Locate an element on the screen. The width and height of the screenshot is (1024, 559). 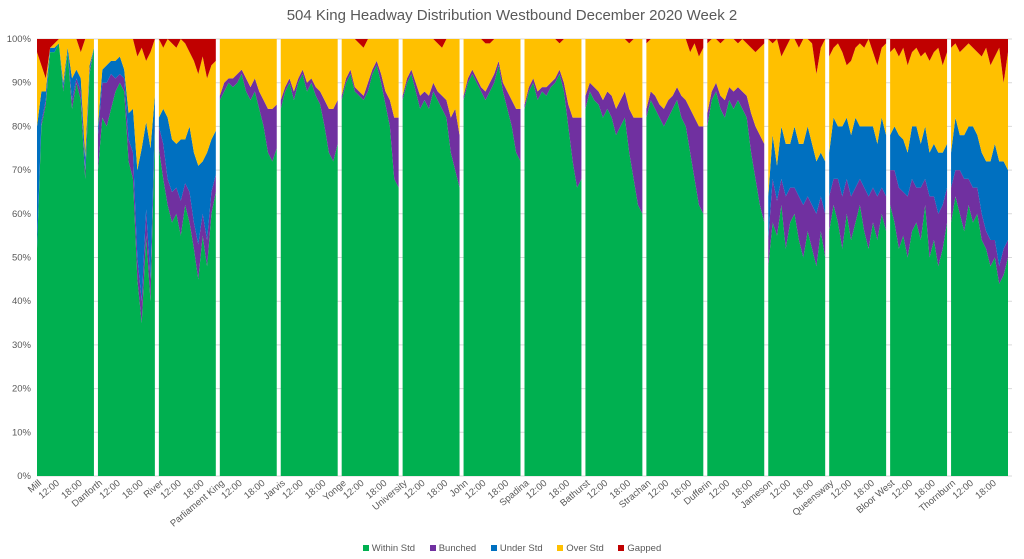
y-tick-label: 40% is located at coordinates (22, 301).